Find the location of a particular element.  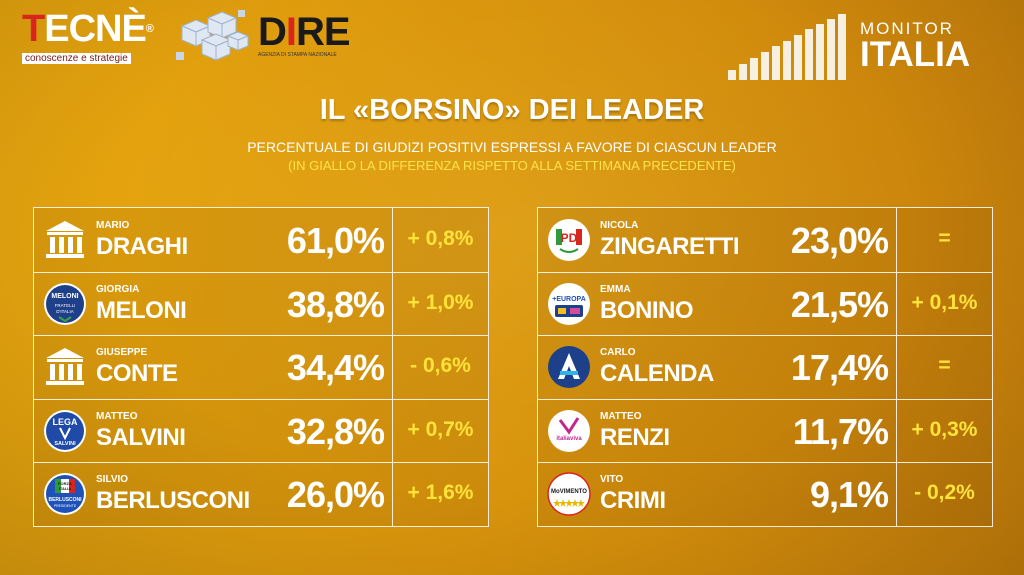

leader-last-name: CONTE is located at coordinates (137, 374).